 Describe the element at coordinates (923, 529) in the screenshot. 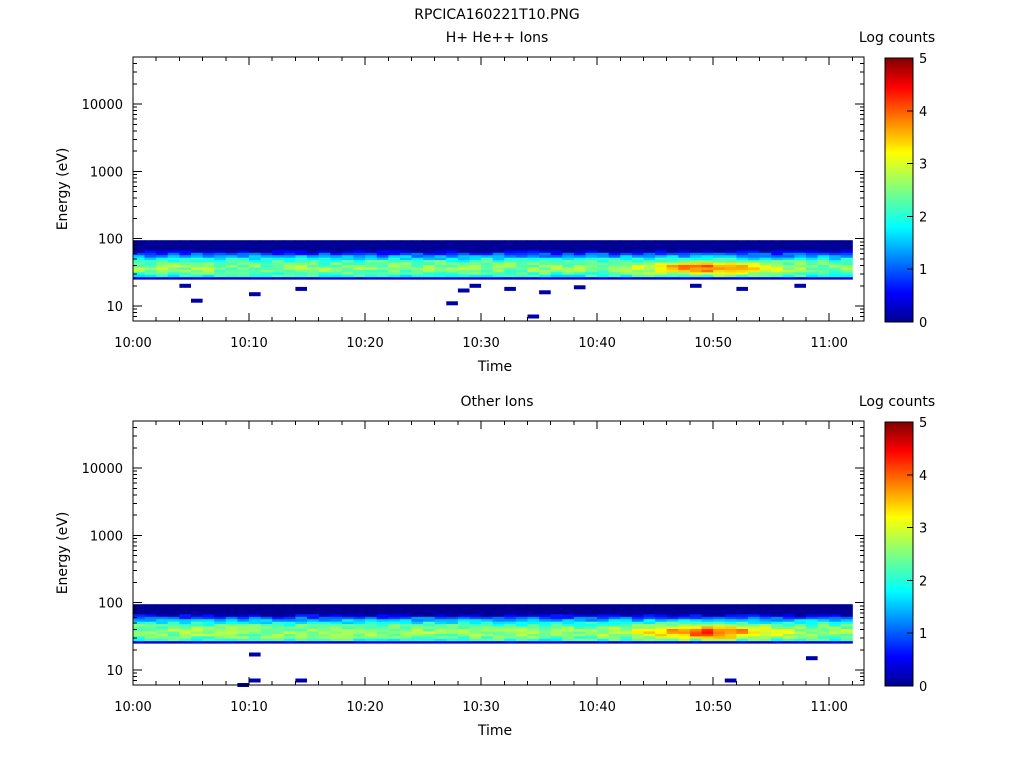

I see `colorbar-tick-label: 3` at that location.